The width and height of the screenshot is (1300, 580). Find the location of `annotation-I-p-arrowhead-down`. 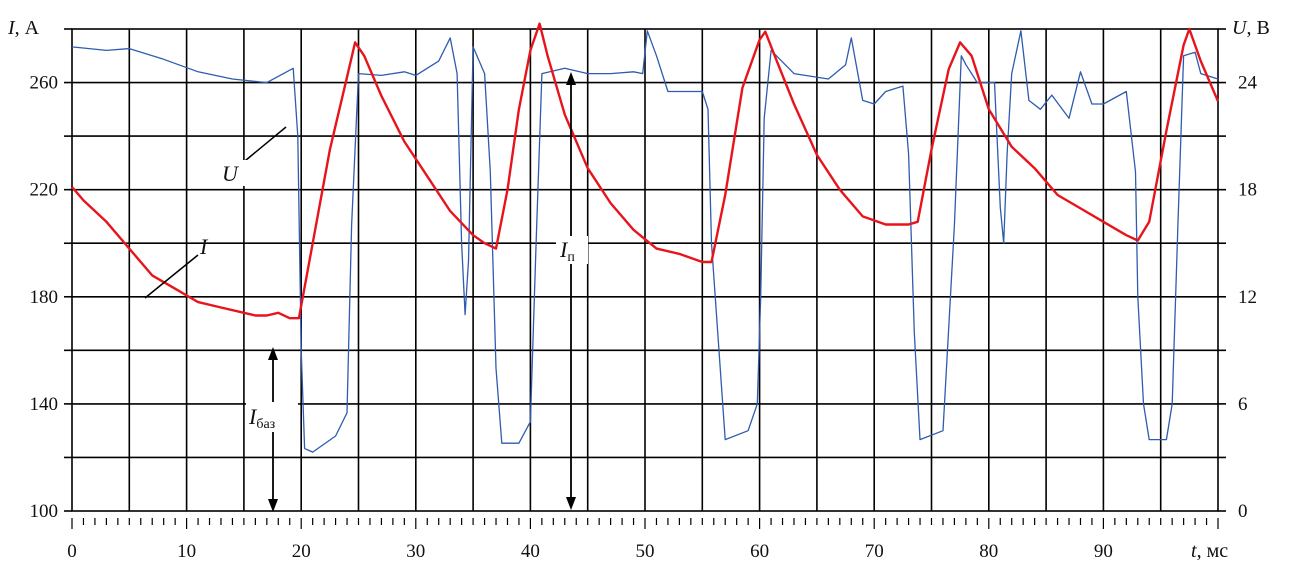

annotation-I-p-arrowhead-down is located at coordinates (571, 503).